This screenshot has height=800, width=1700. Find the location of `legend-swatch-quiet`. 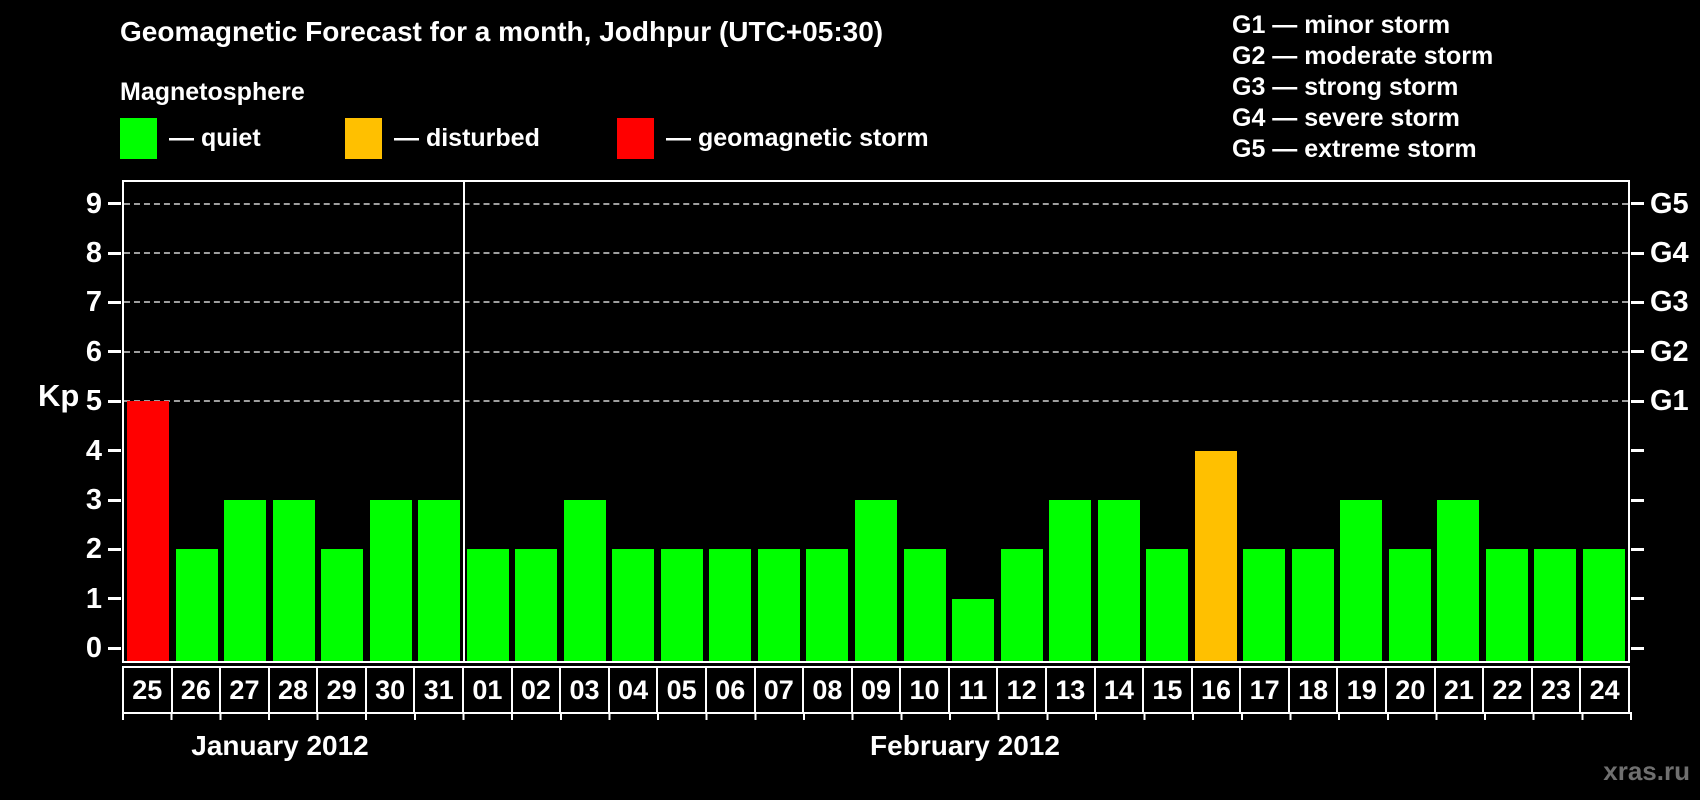

legend-swatch-quiet is located at coordinates (138, 138).